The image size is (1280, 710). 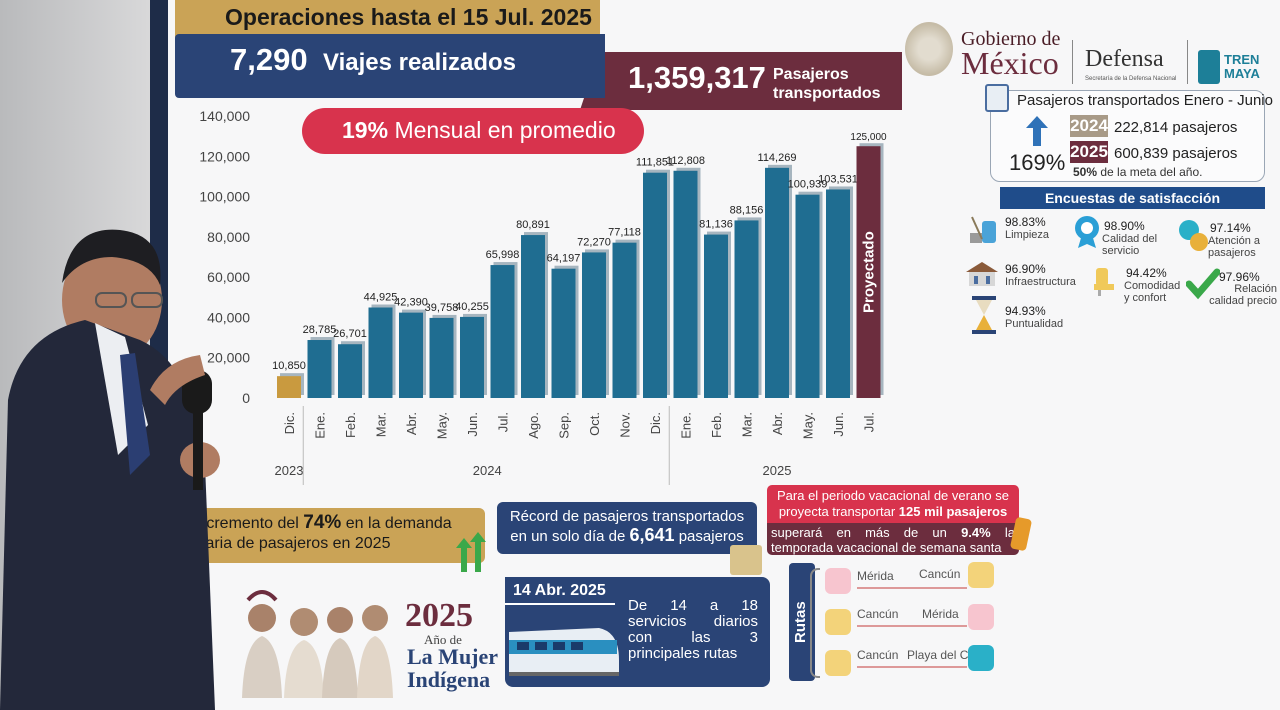 I want to click on y-tick-label: 100,000, so click(x=224, y=197).